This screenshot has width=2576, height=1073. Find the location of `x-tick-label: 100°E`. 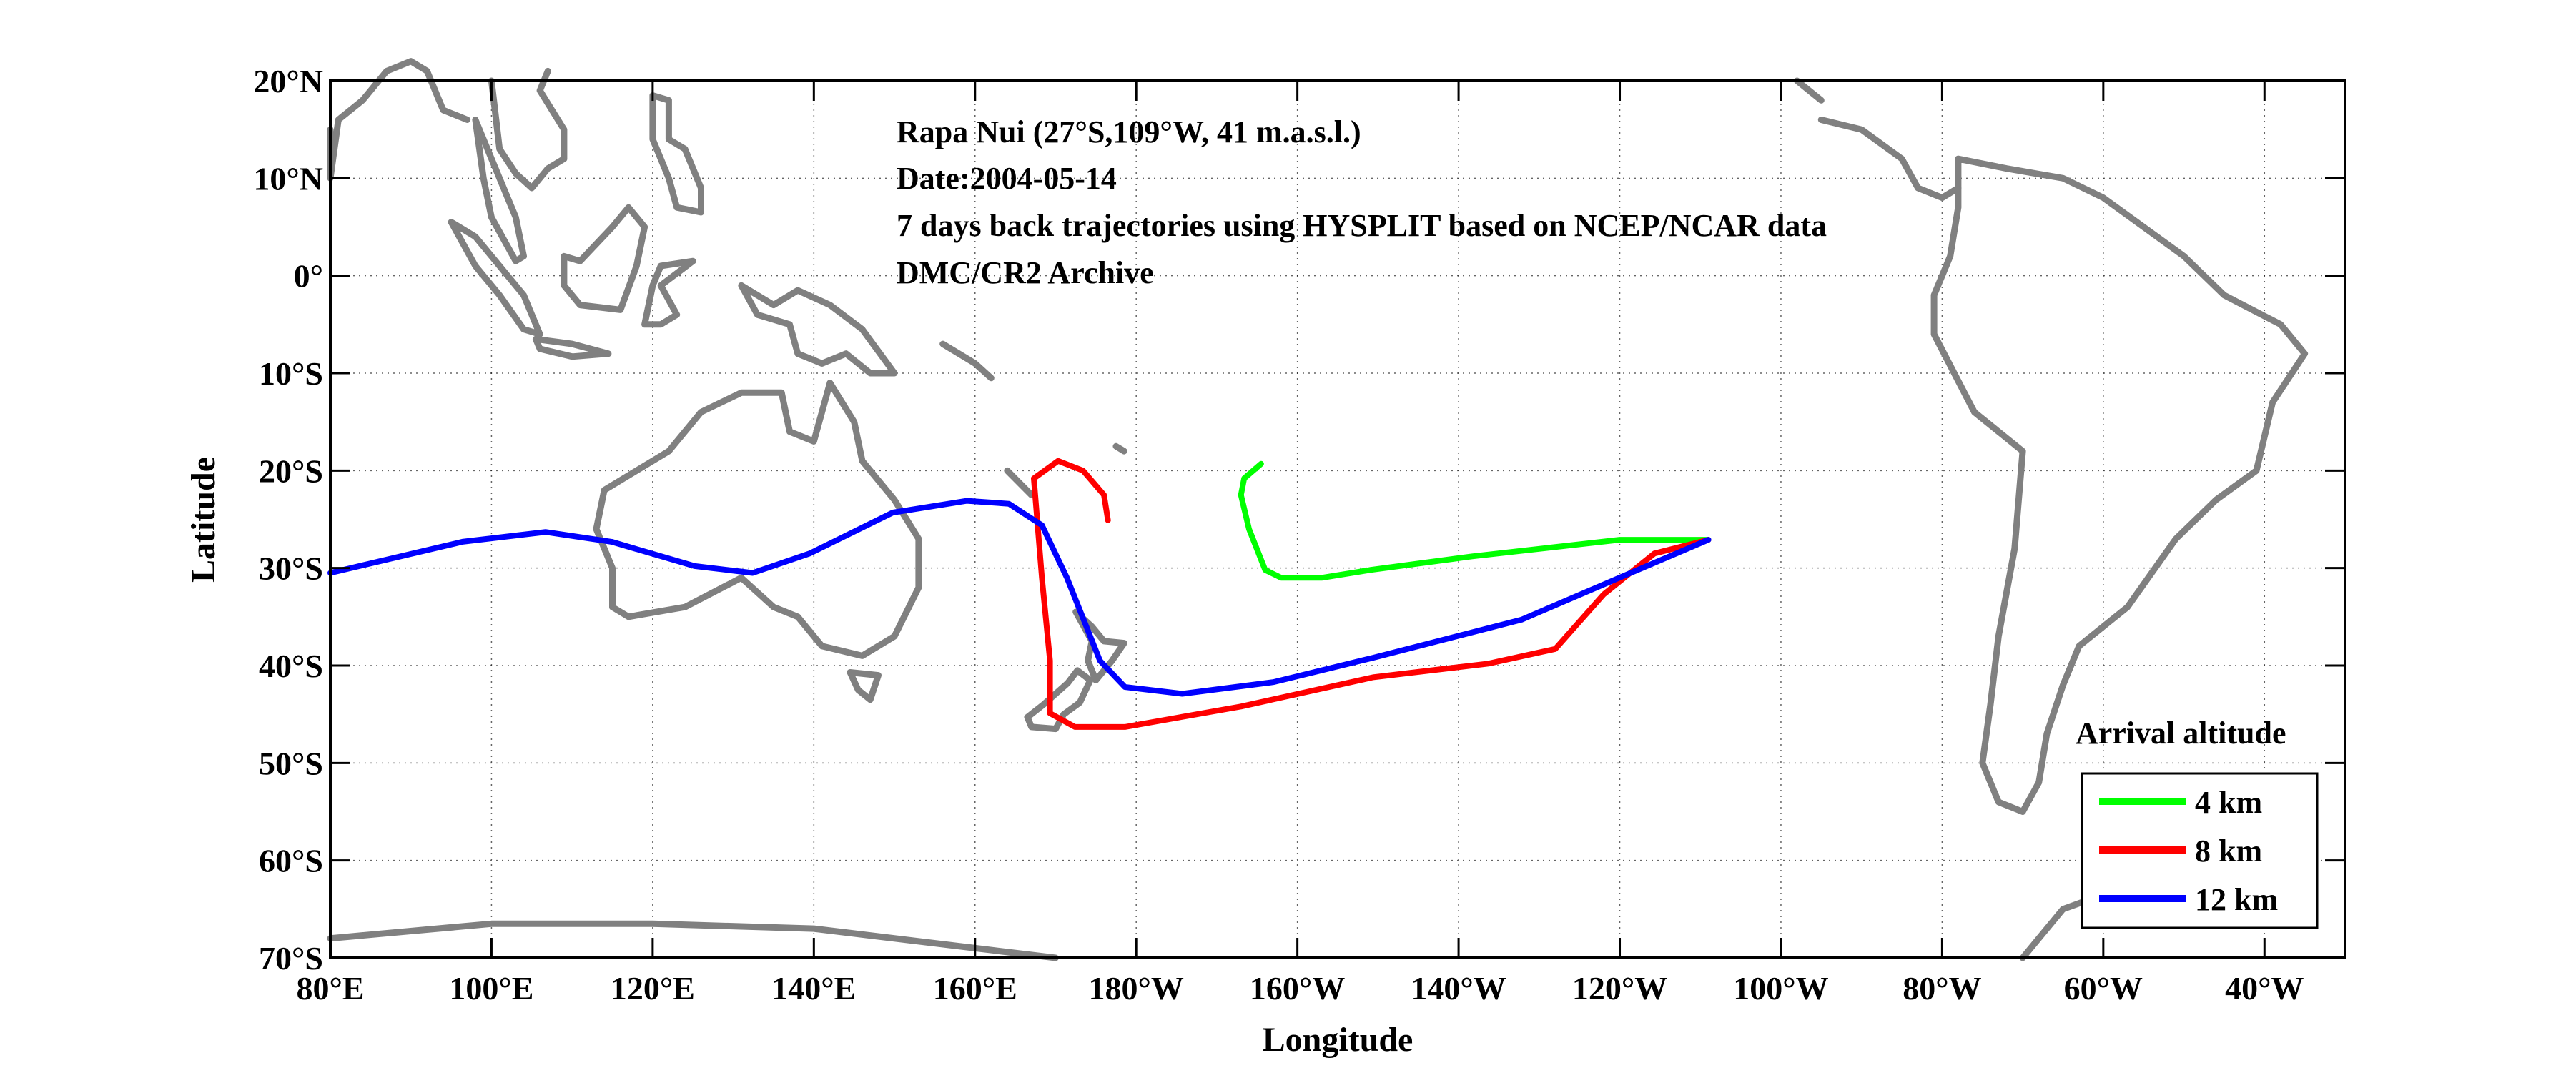

x-tick-label: 100°E is located at coordinates (491, 988).